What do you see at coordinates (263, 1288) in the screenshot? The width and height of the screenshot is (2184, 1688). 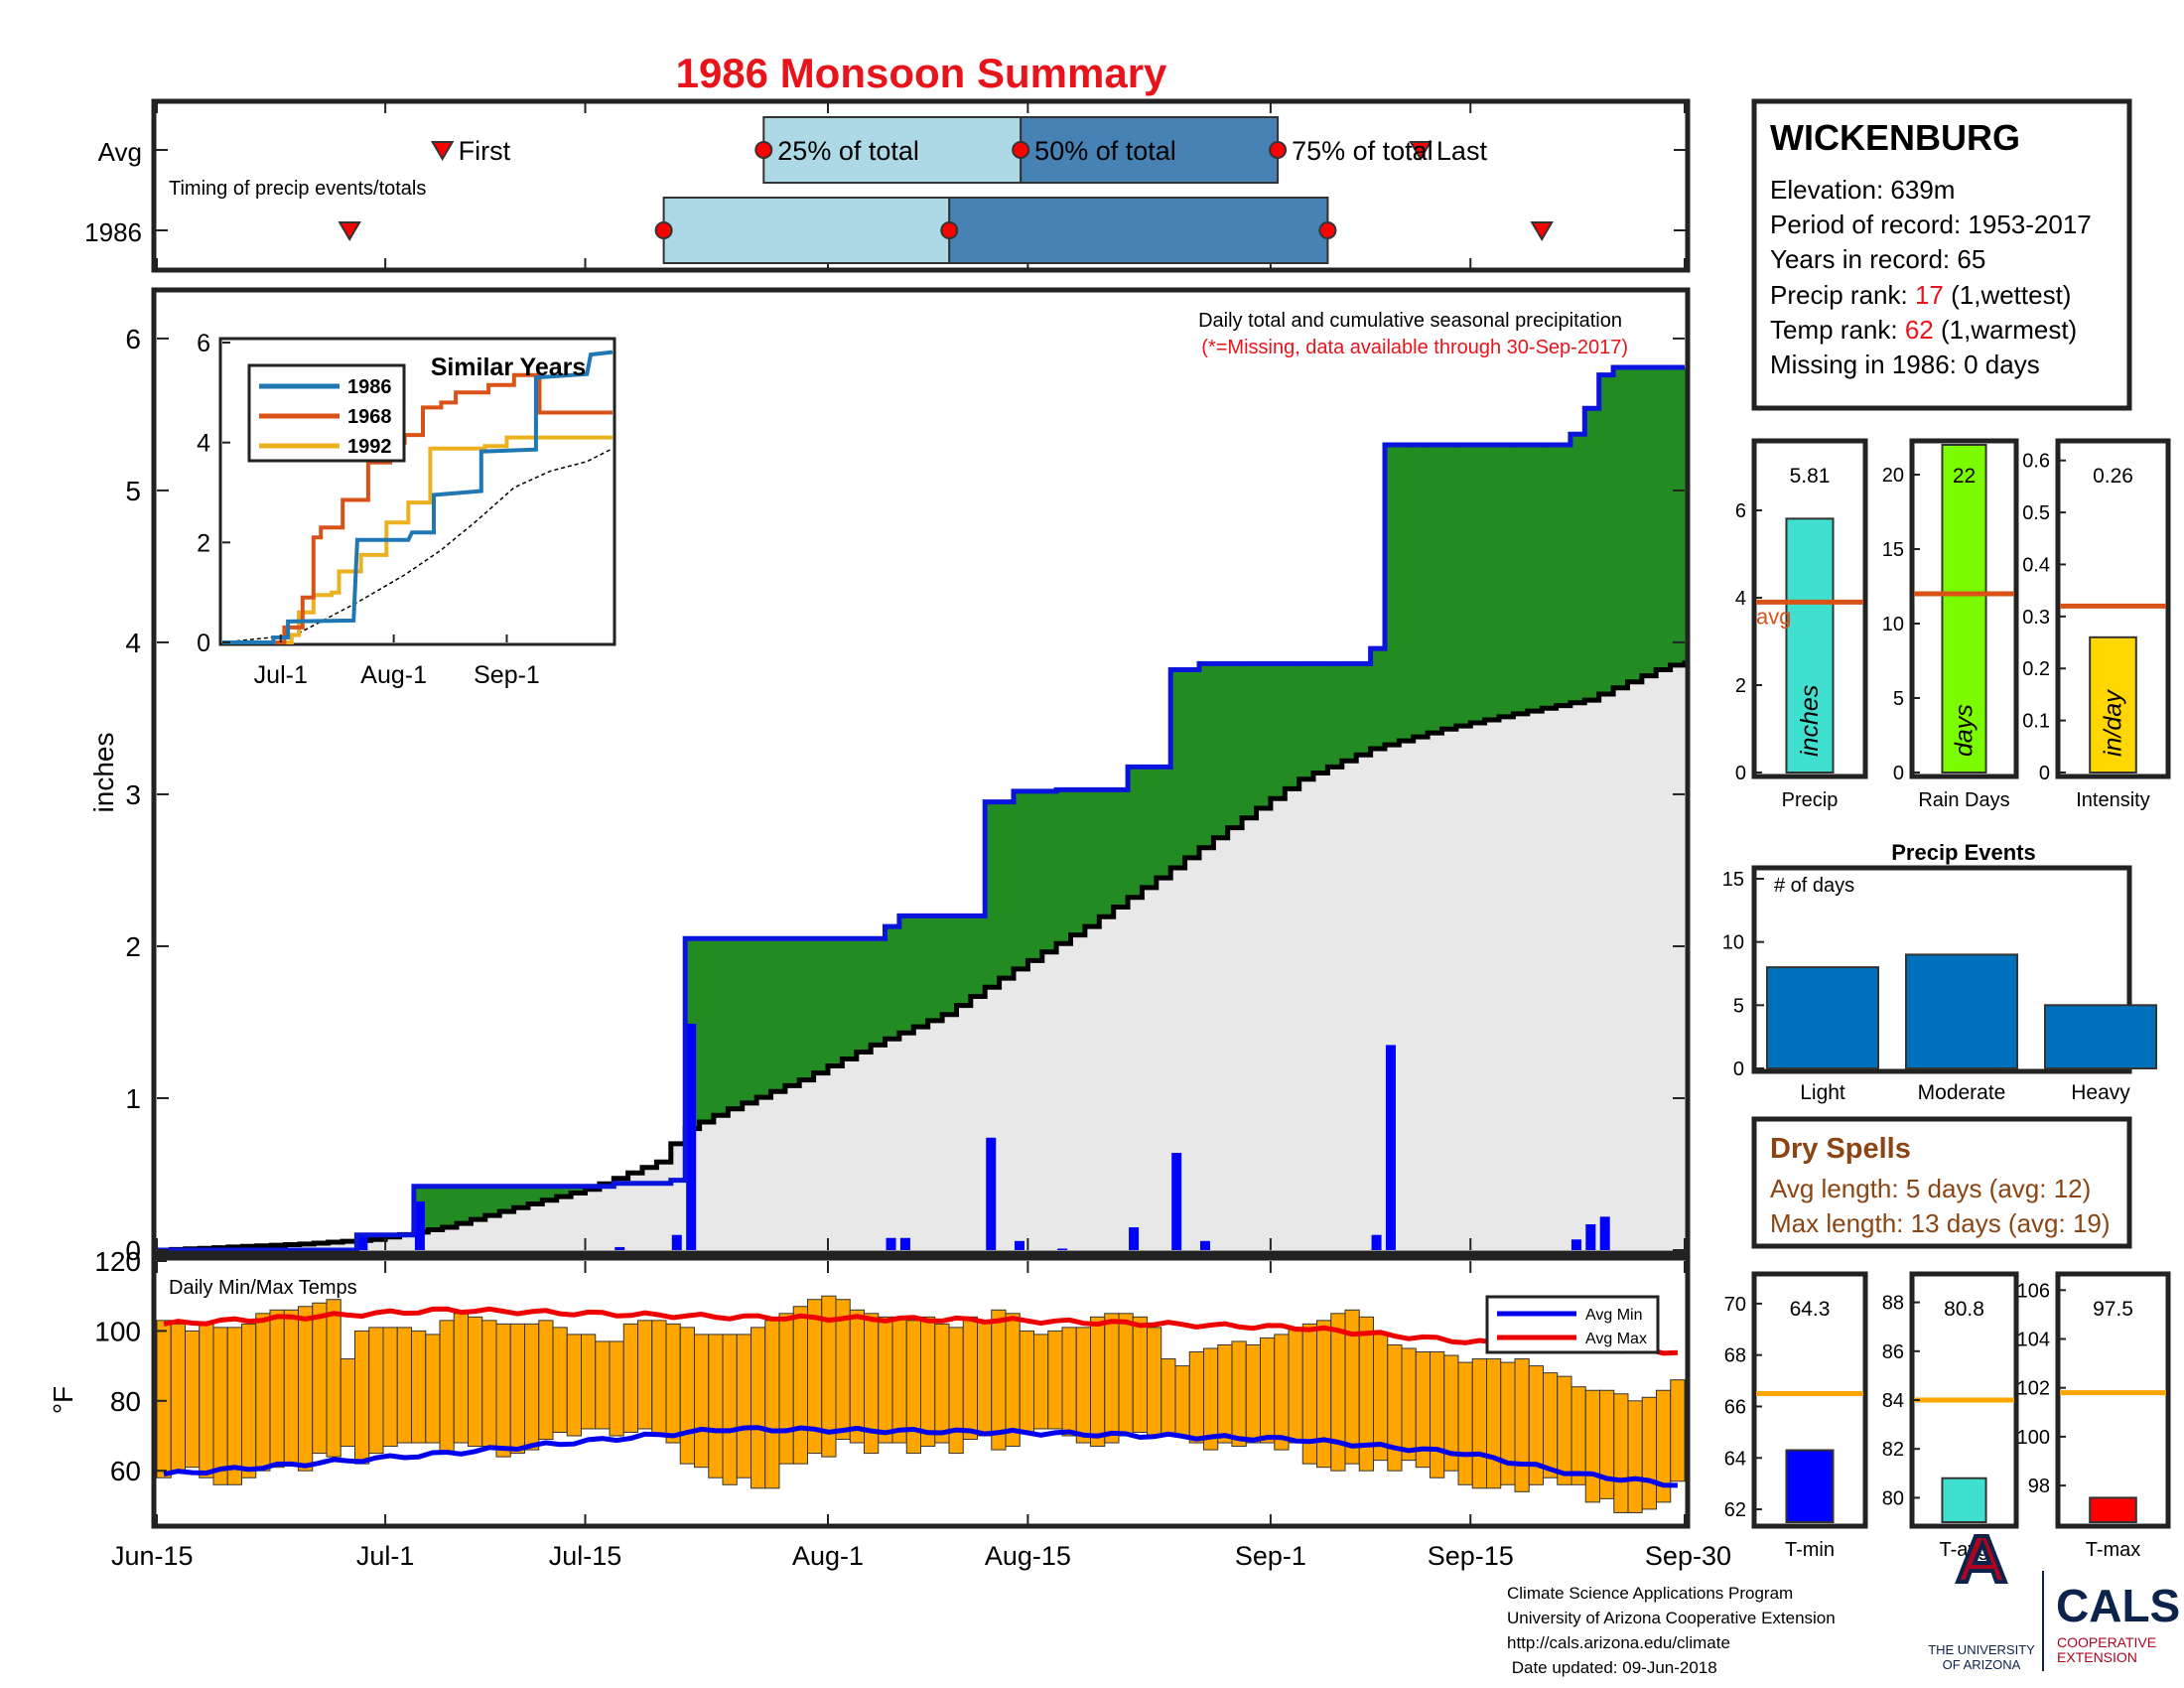 I see `temp-title: Daily Min/Max Temps` at bounding box center [263, 1288].